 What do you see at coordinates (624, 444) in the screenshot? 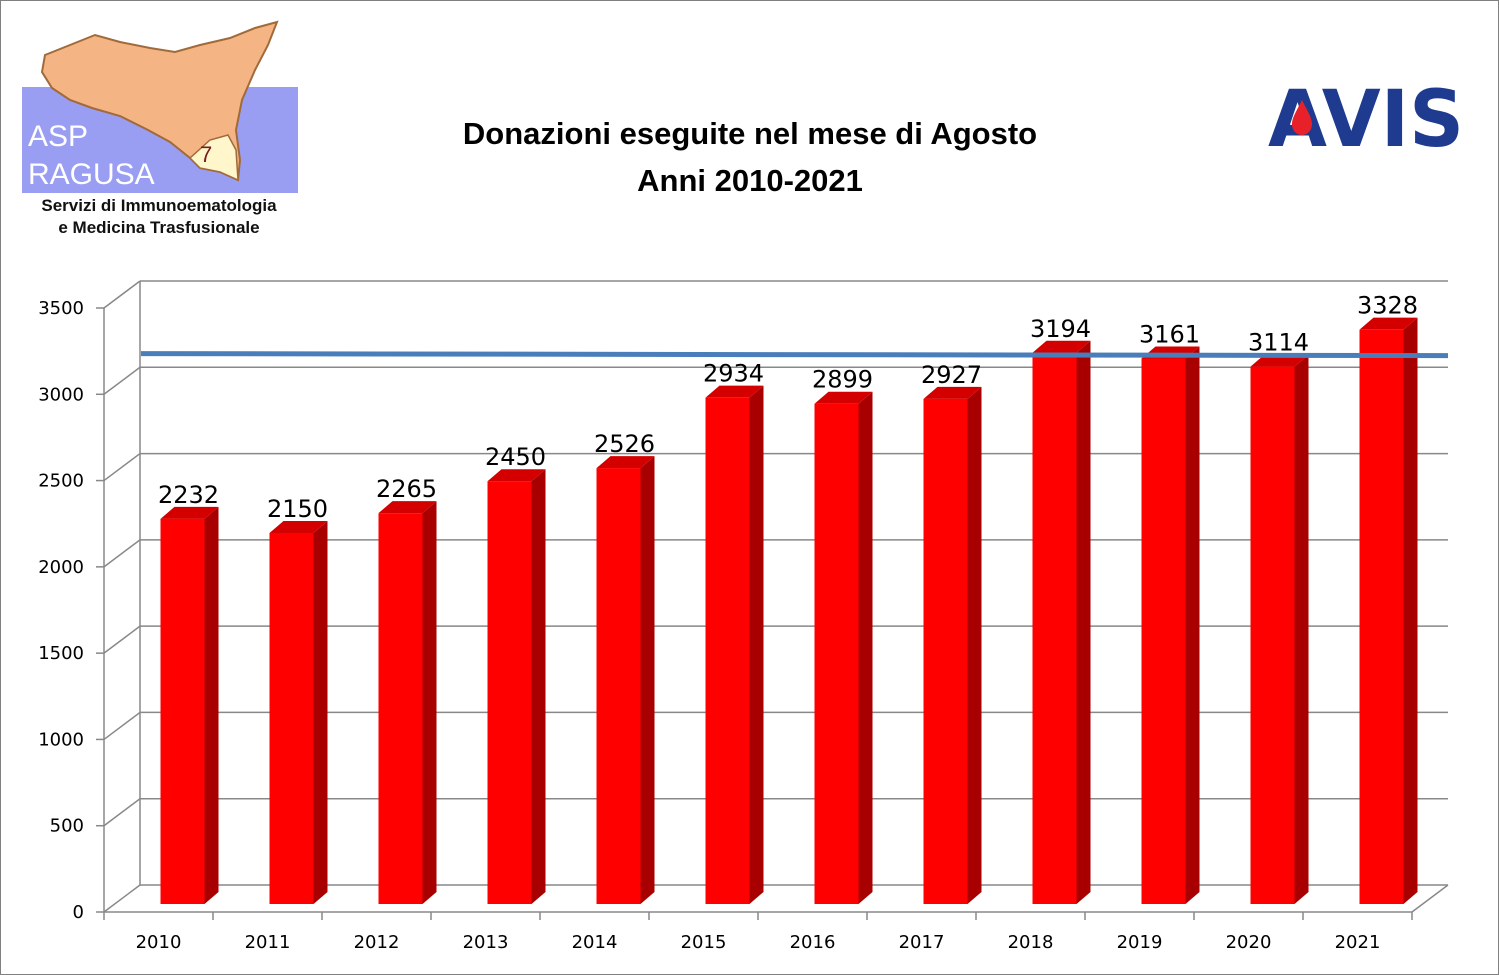
I see `data-label: 2526` at bounding box center [624, 444].